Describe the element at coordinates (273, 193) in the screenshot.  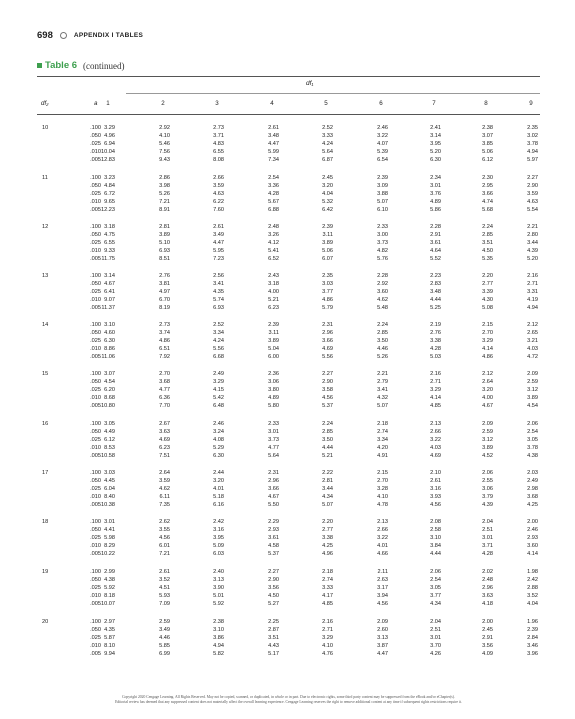
I see `f-value-cell: 4.28` at that location.